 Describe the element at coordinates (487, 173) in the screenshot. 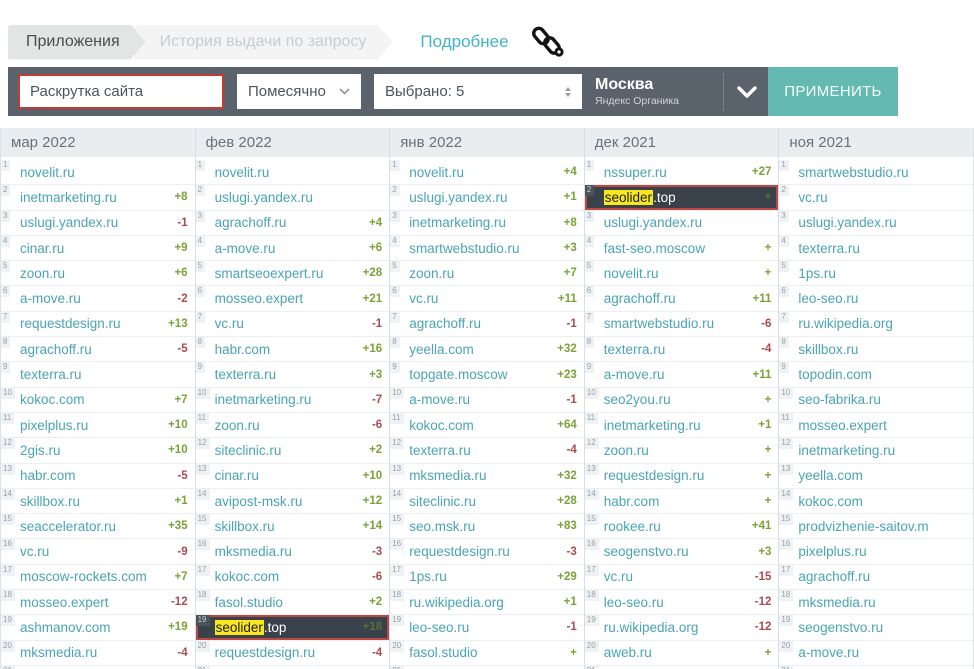

I see `table-row: 1 novelit.ru +4` at that location.